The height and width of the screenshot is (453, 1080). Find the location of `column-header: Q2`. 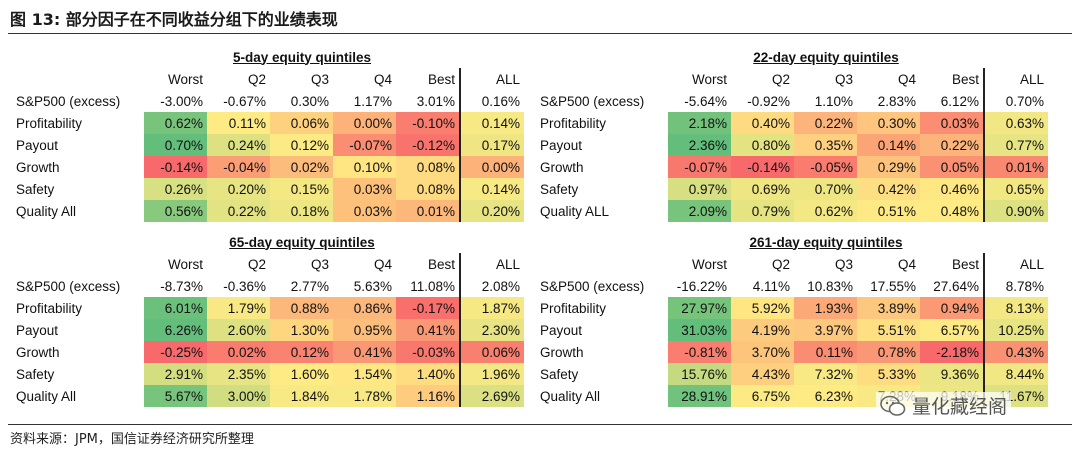

column-header: Q2 is located at coordinates (780, 264).